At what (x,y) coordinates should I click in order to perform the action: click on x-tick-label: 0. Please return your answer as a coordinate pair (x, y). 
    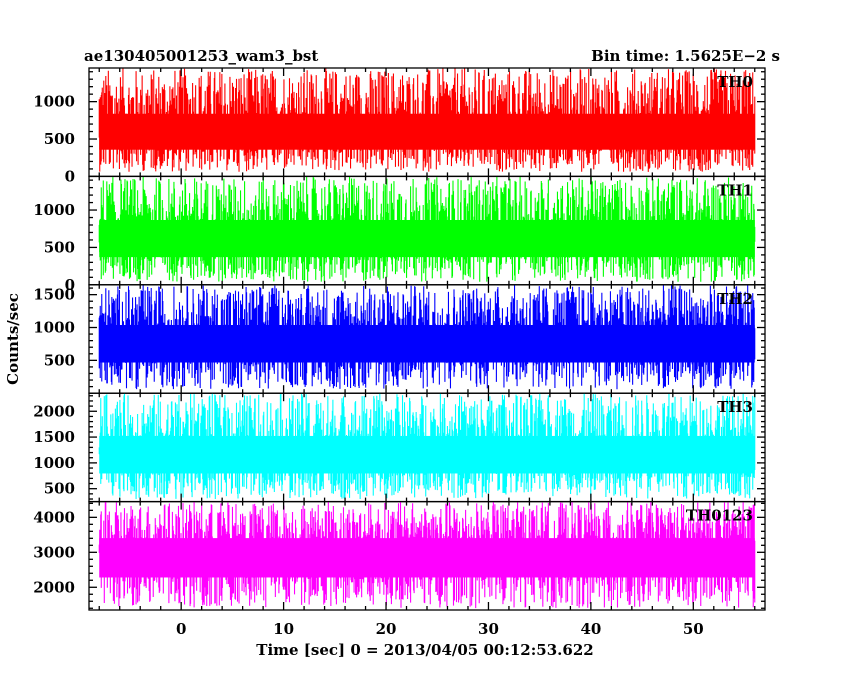
    Looking at the image, I should click on (181, 629).